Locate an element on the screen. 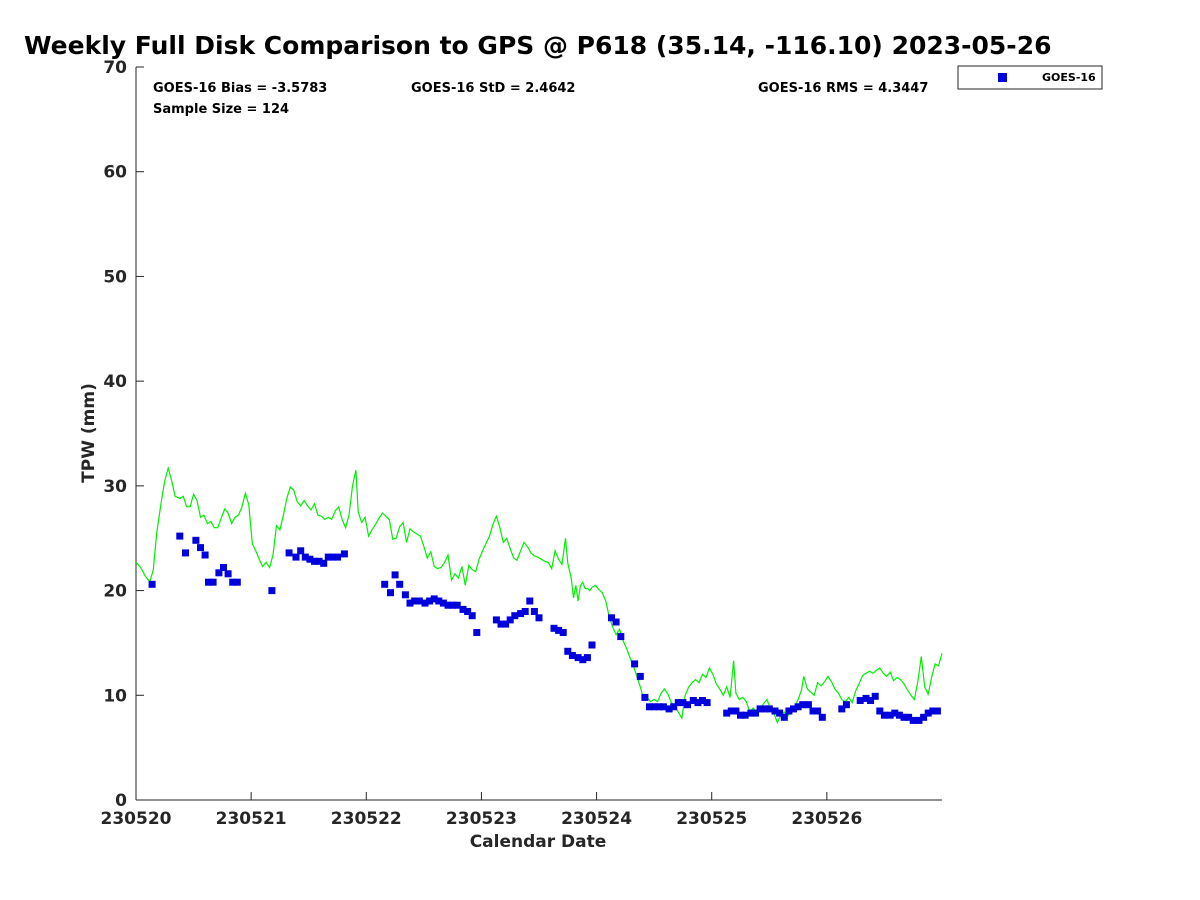 This screenshot has width=1200, height=900. y-tick-label: 60 is located at coordinates (115, 173).